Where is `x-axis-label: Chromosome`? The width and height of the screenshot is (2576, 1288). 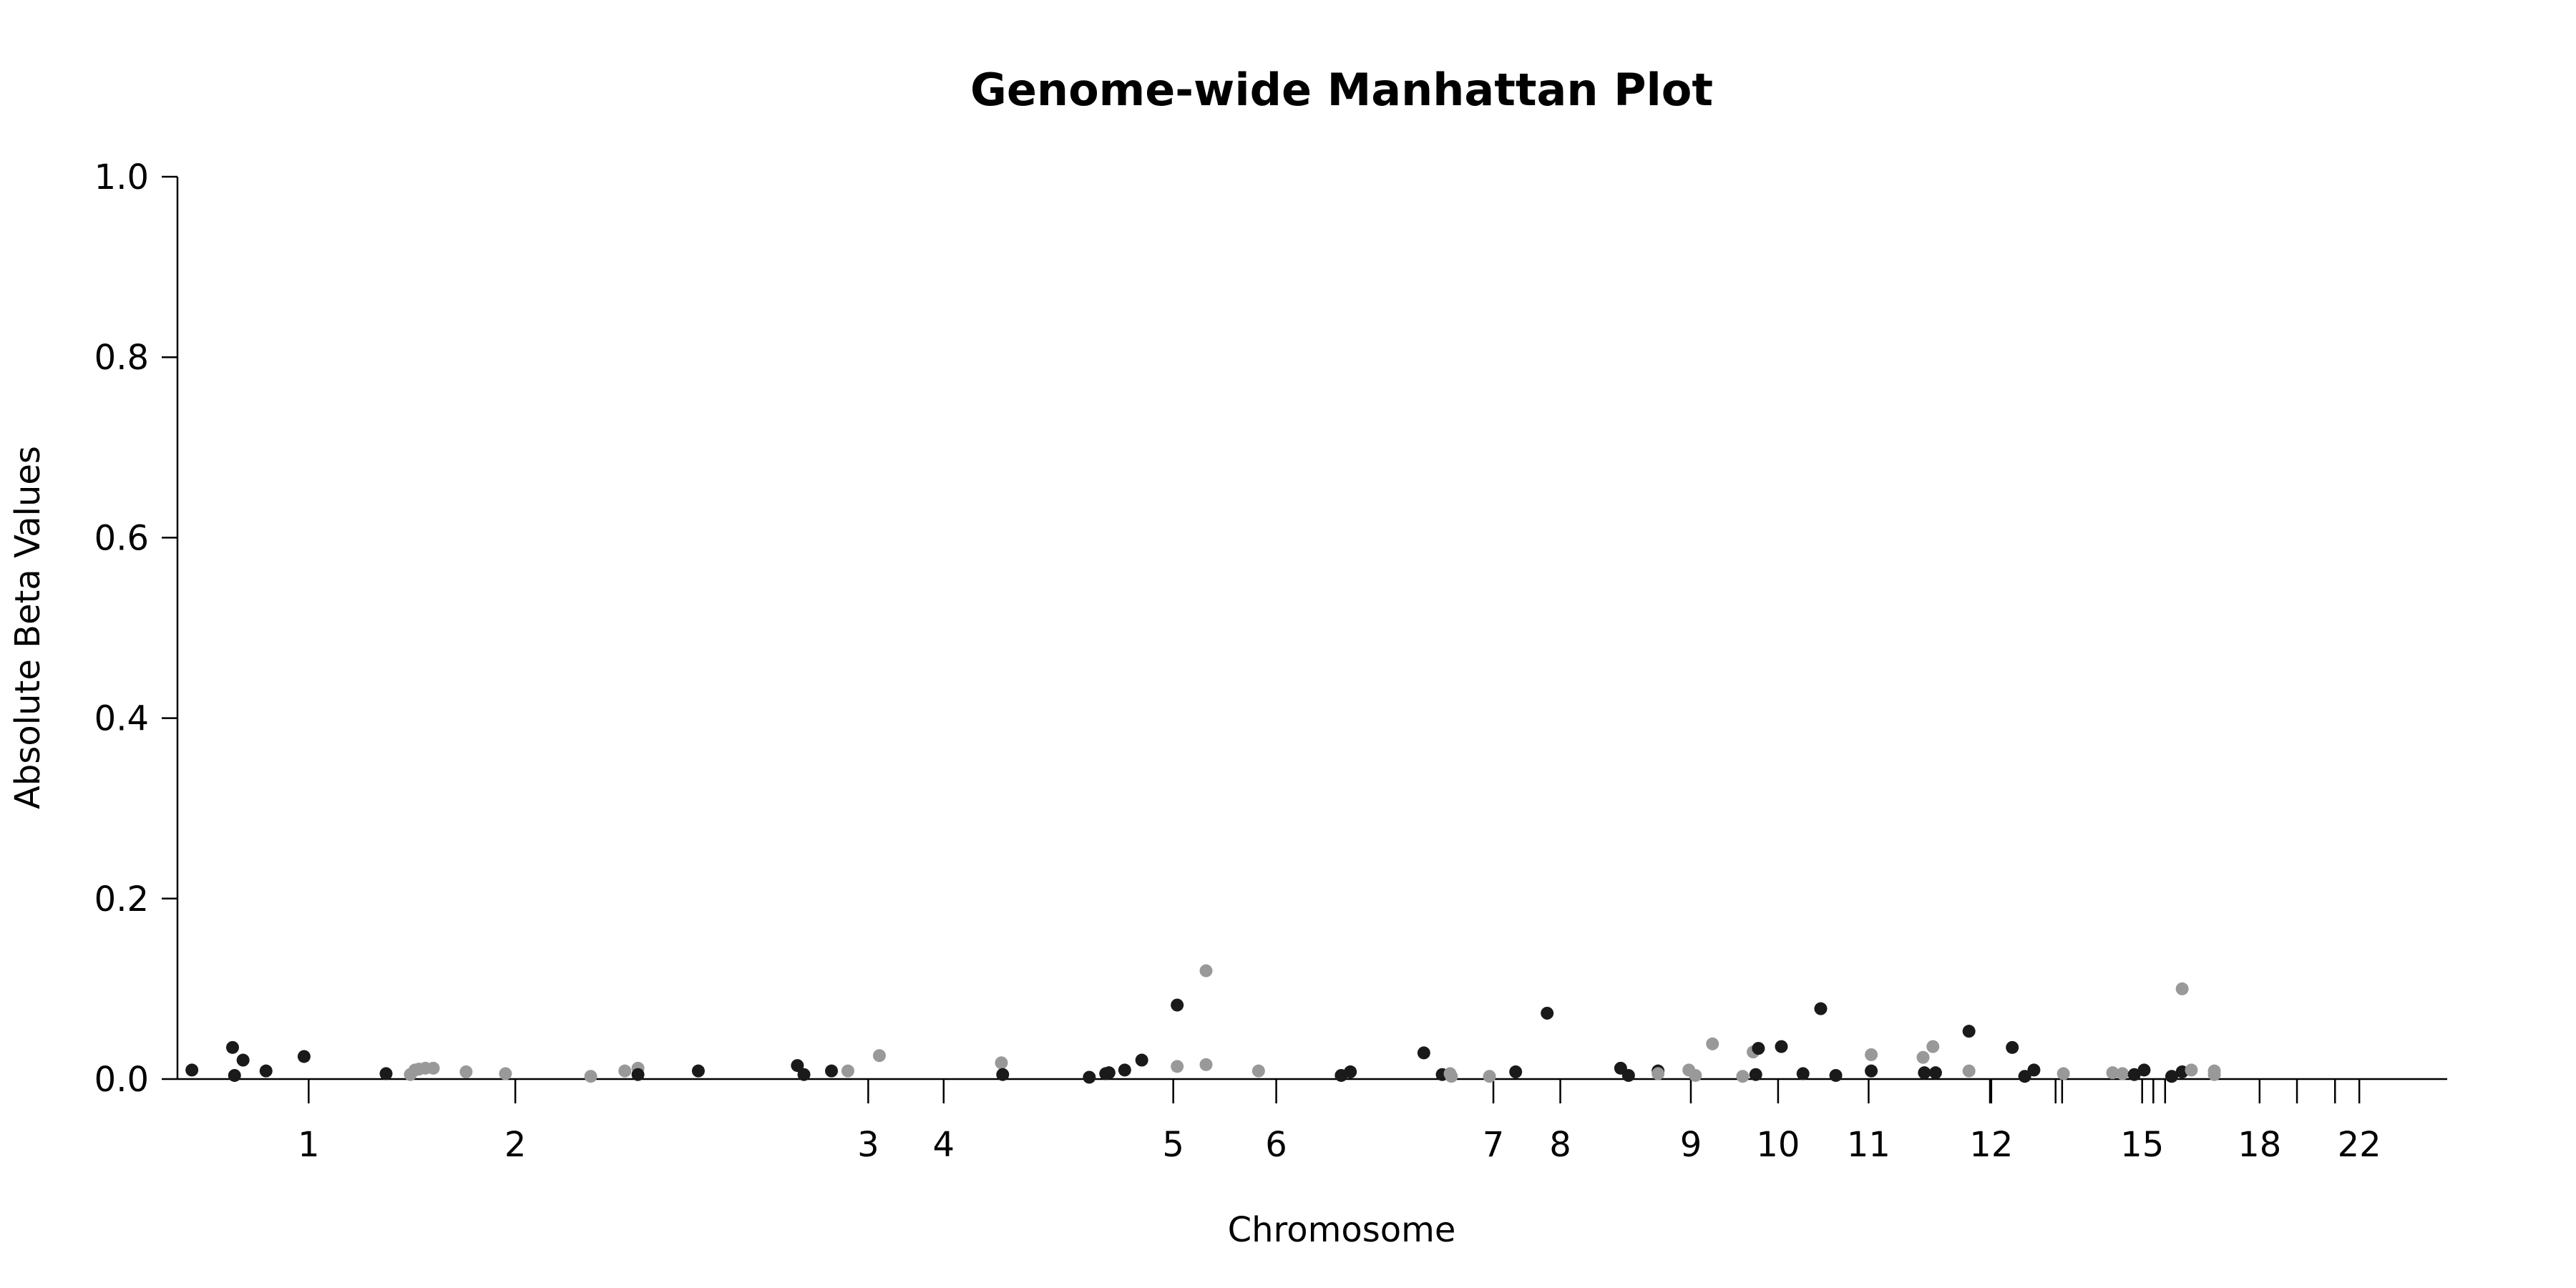 x-axis-label: Chromosome is located at coordinates (1342, 1230).